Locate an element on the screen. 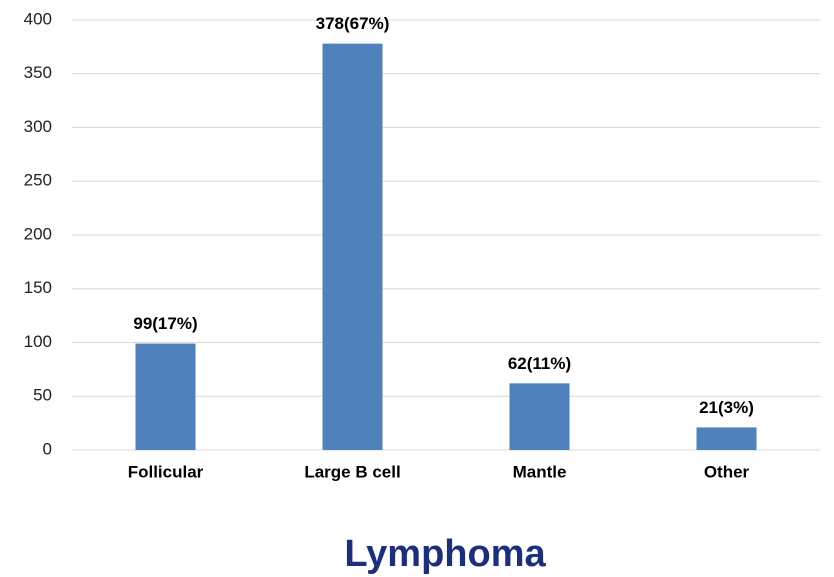 Image resolution: width=834 pixels, height=577 pixels. y-tick-label: 200 is located at coordinates (38, 233).